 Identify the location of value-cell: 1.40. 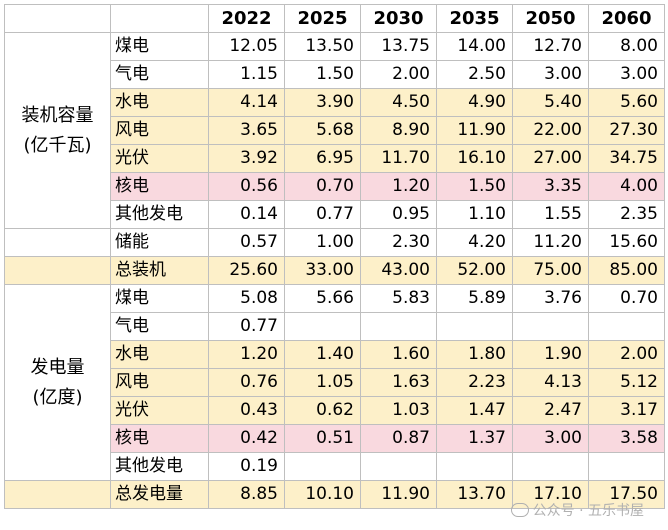
(322, 354).